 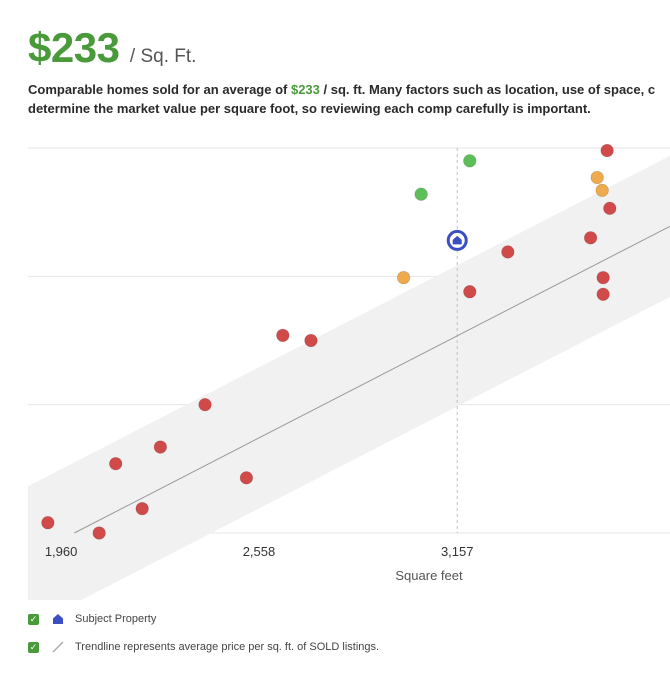 I want to click on price-headline: $233 / Sq. Ft., so click(x=112, y=48).